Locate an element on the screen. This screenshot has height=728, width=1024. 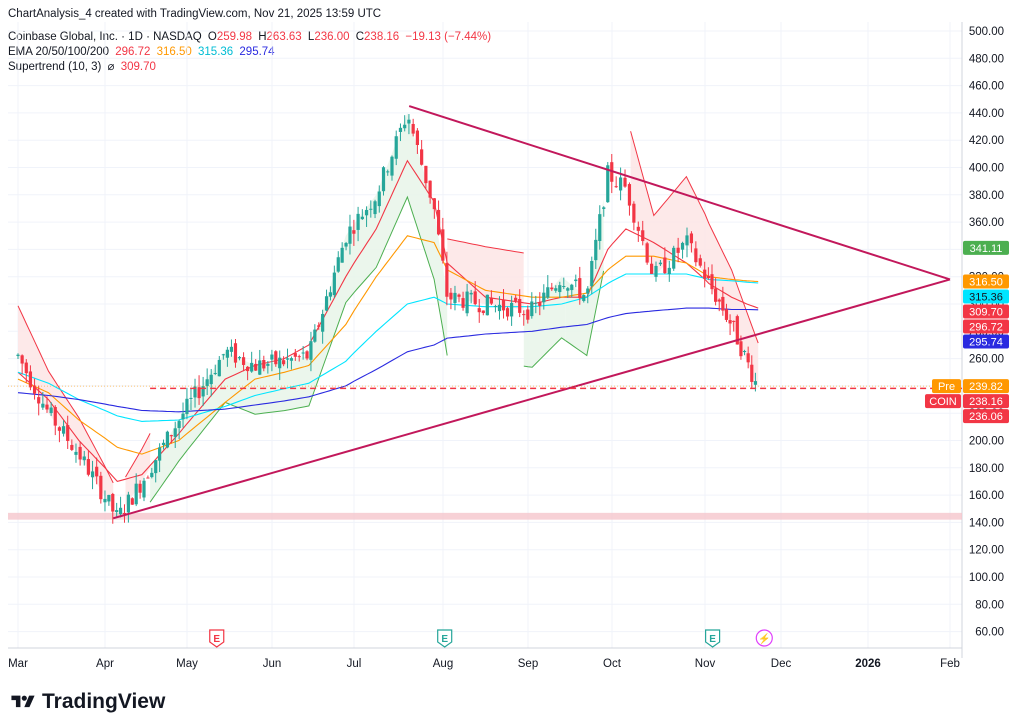
split-icon: ⚡ is located at coordinates (764, 638).